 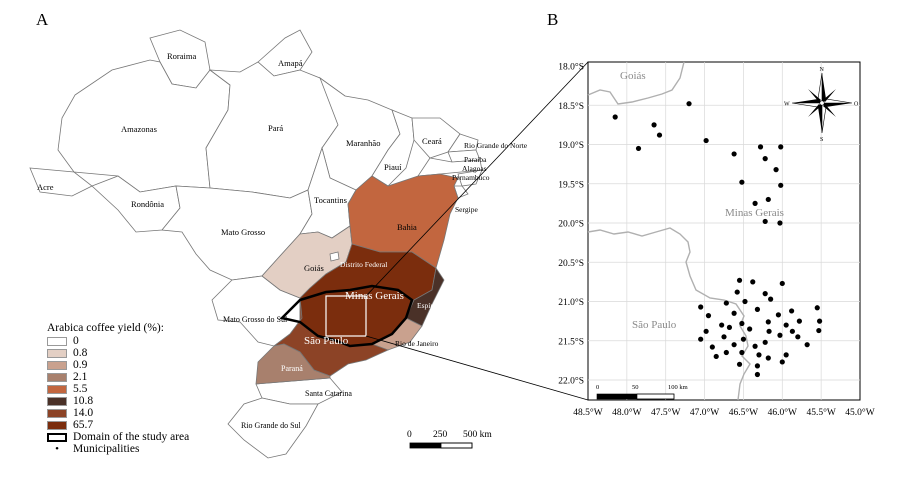 What do you see at coordinates (45, 187) in the screenshot?
I see `label-acre: Acre` at bounding box center [45, 187].